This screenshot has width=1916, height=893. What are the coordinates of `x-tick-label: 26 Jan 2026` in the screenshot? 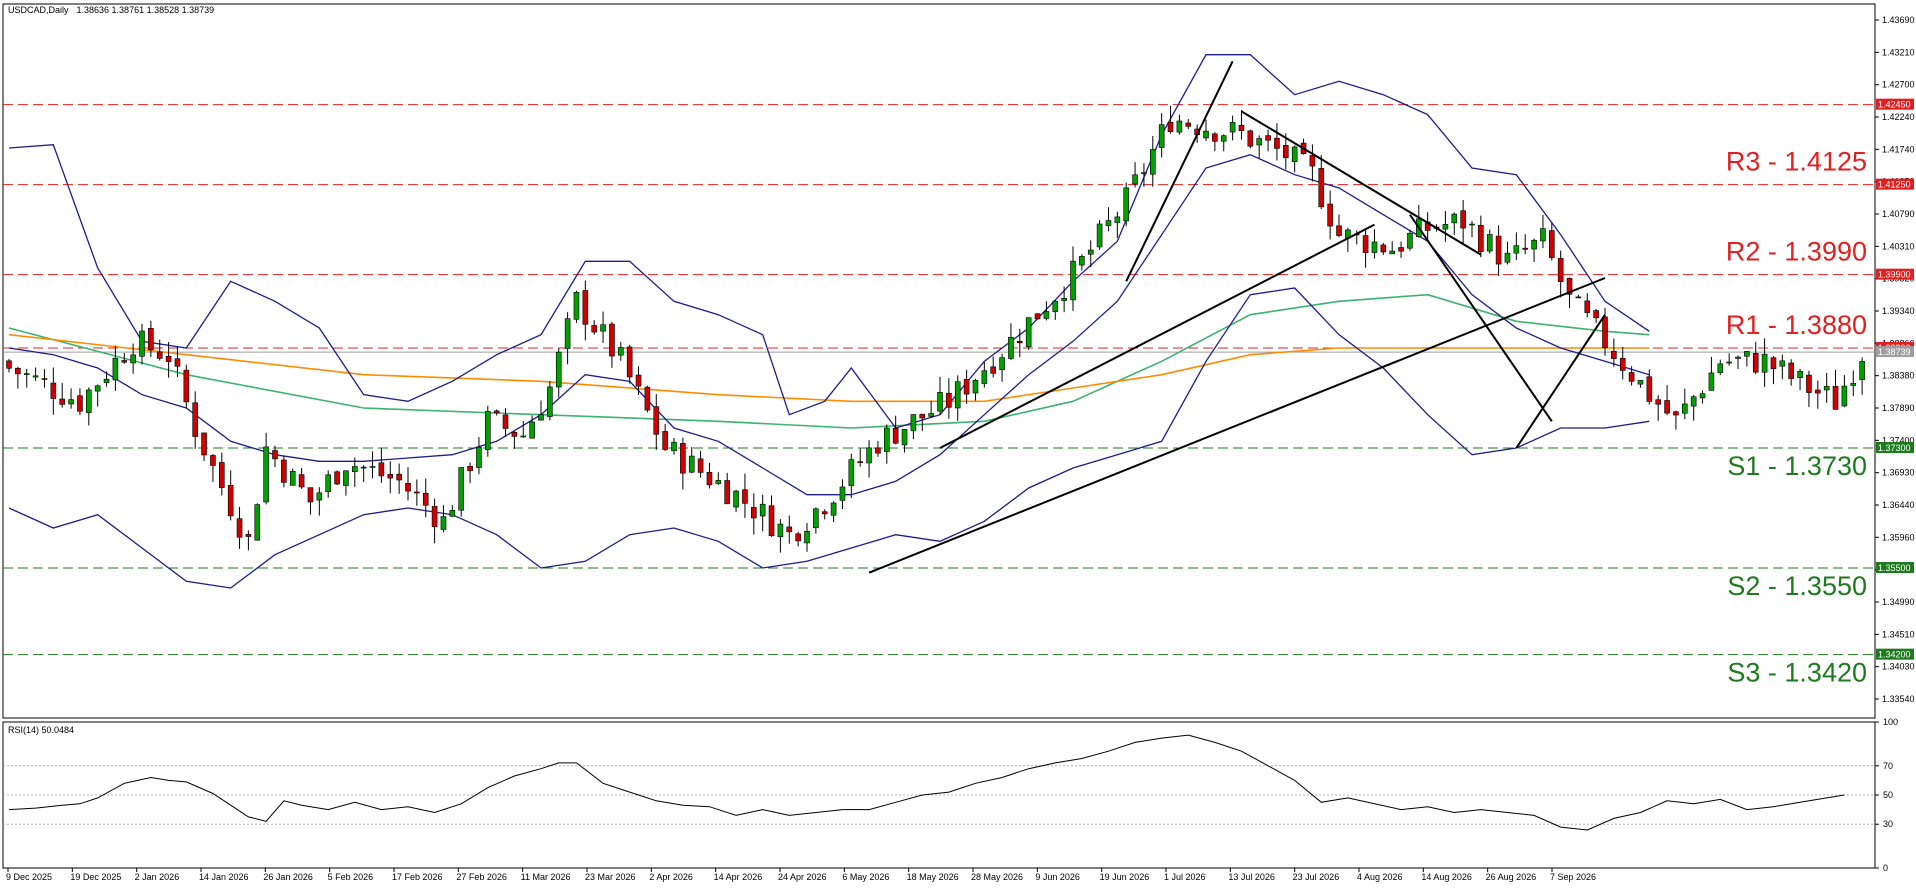 It's located at (288, 877).